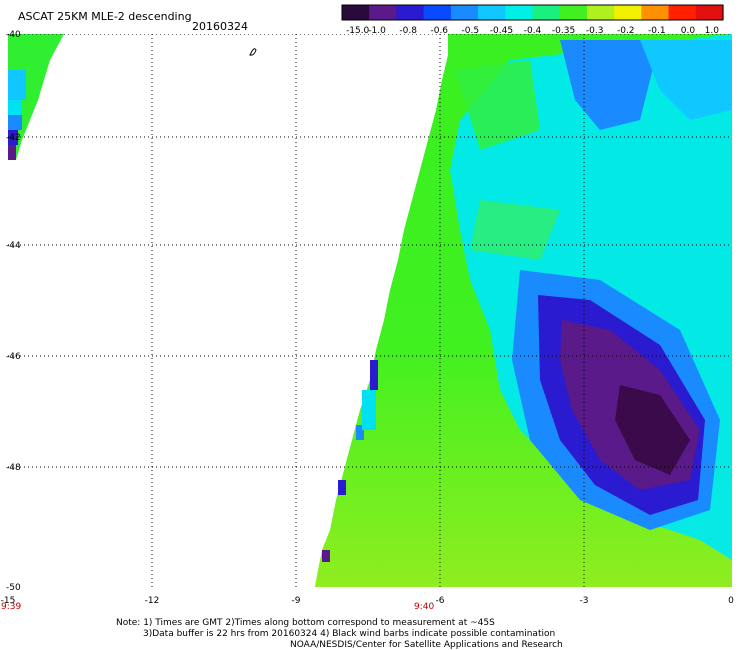 This screenshot has width=740, height=650. I want to click on colorbar-label: -0.45, so click(501, 31).